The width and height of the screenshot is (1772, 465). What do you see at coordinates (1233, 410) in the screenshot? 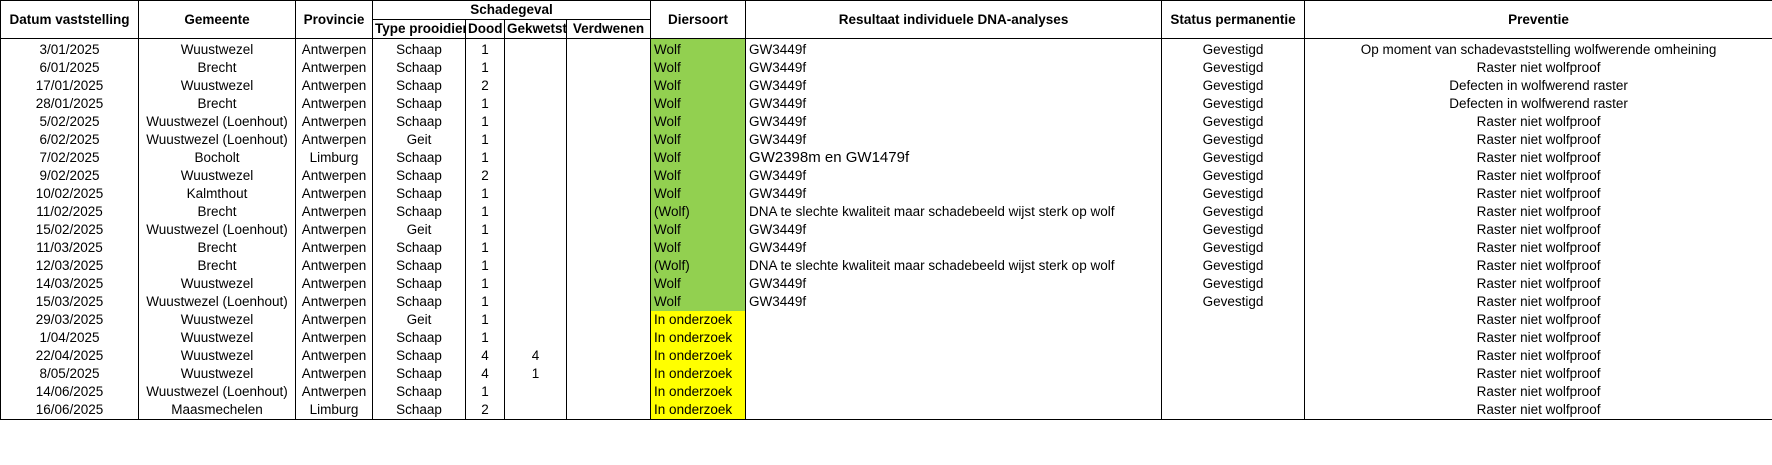
I see `cell-status` at bounding box center [1233, 410].